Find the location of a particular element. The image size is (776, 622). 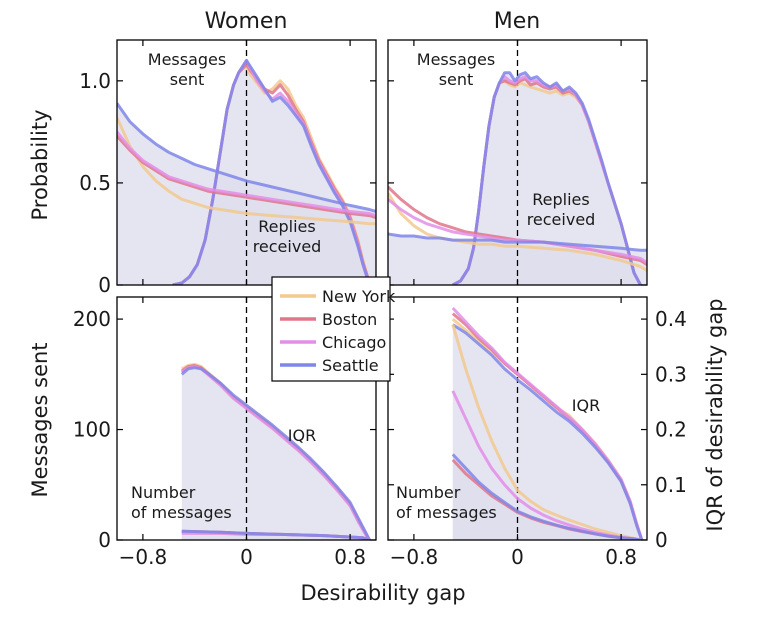

y-tick-label: 0.3 is located at coordinates (671, 374).